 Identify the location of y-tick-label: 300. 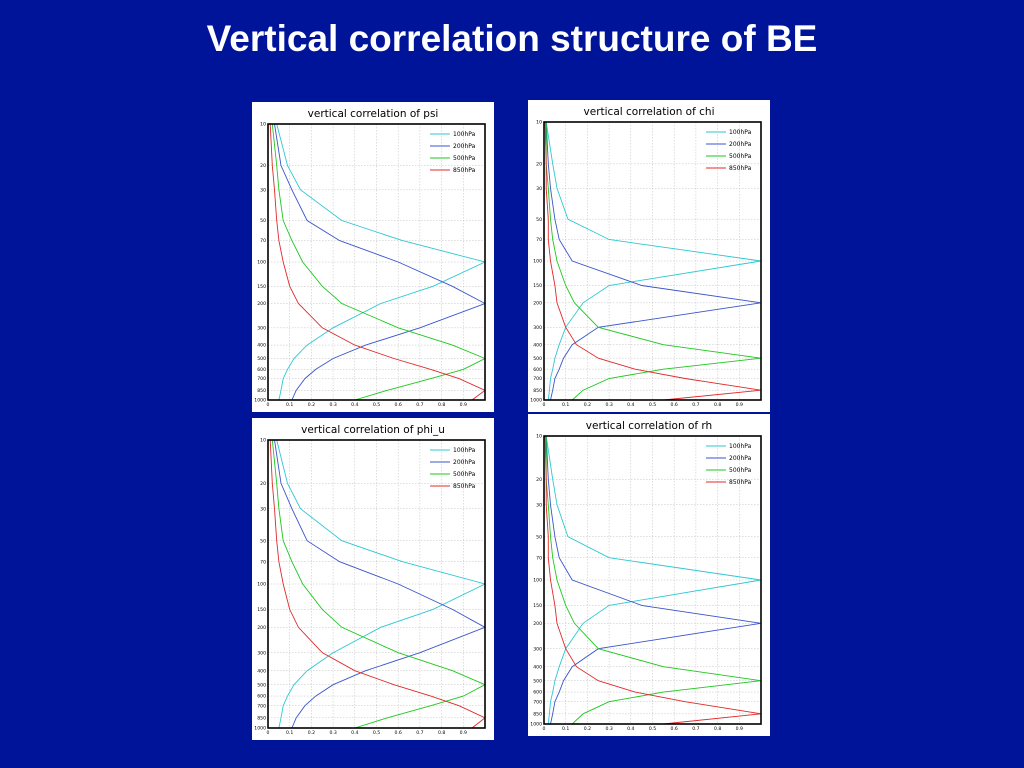
(261, 653).